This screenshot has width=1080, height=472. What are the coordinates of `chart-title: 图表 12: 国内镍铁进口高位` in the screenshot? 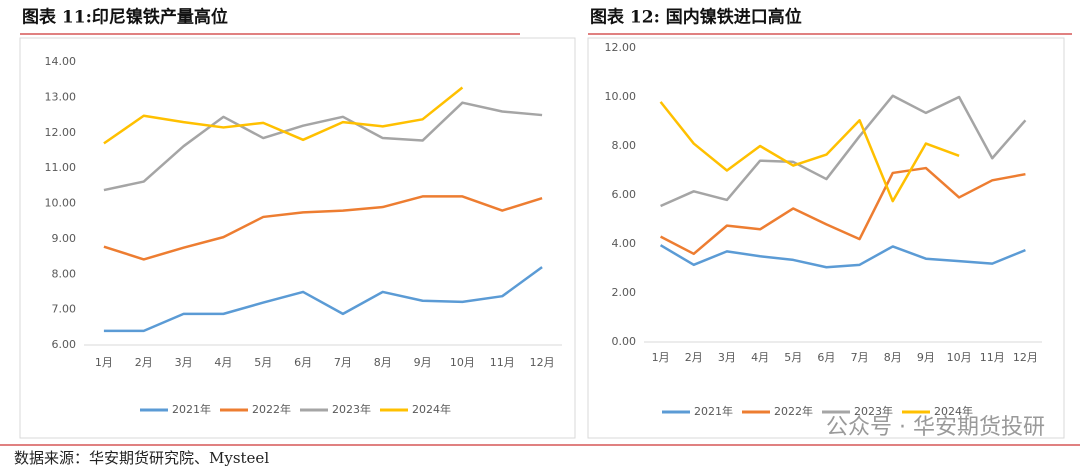 It's located at (696, 17).